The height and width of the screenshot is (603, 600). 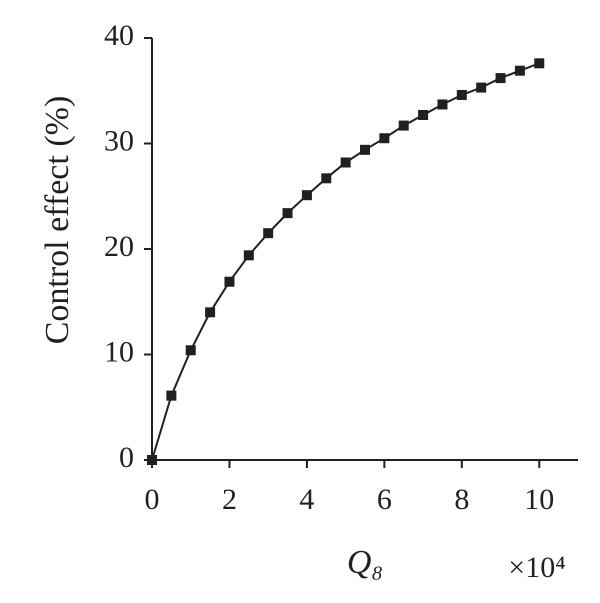 I want to click on x-multiplier: ×10⁴, so click(x=536, y=567).